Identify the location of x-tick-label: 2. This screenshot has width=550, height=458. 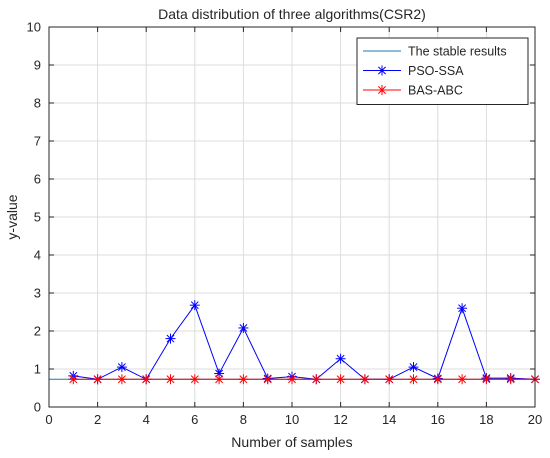
(97, 419).